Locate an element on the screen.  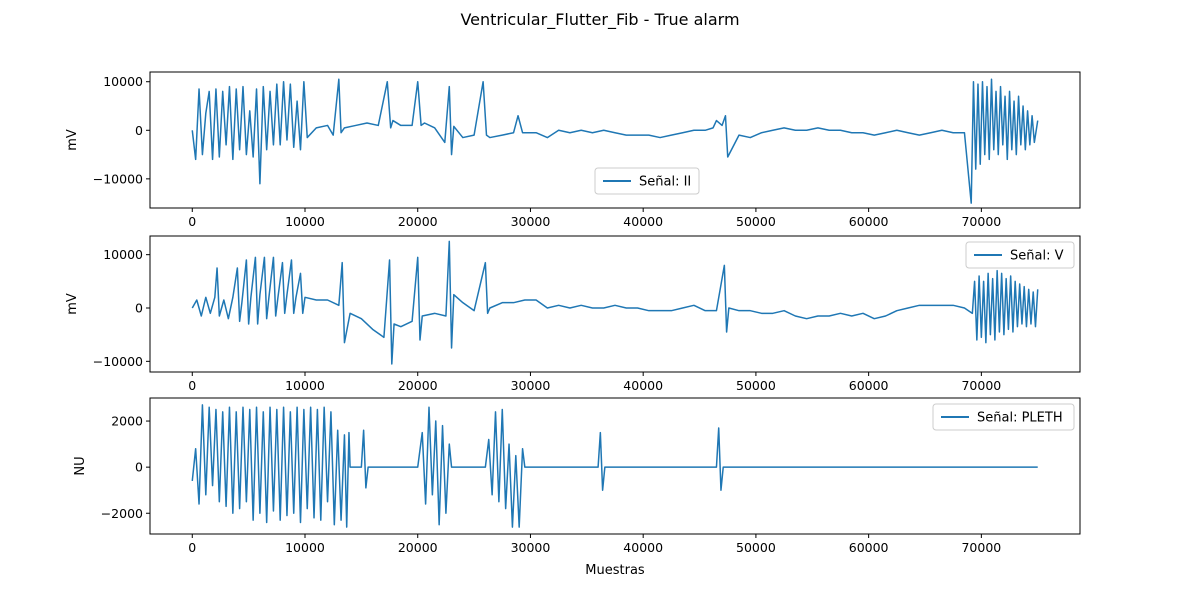
legend-1: Señal: II is located at coordinates (647, 181).